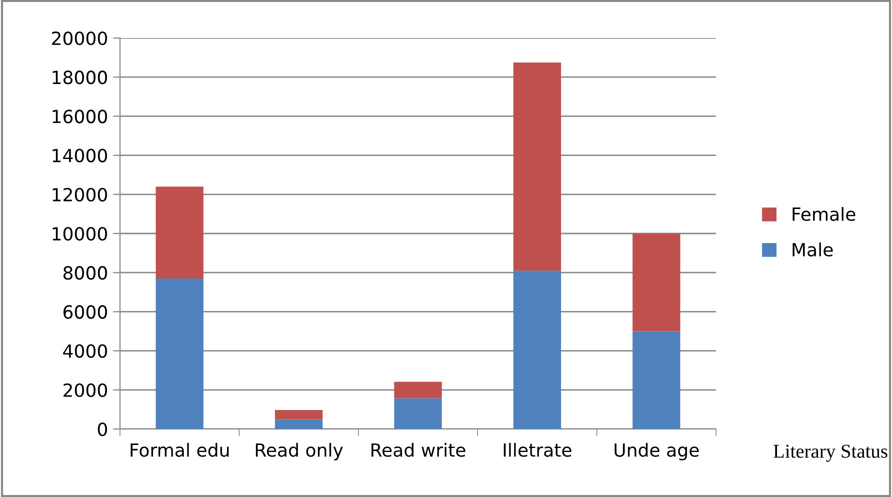 The image size is (892, 497). What do you see at coordinates (79, 38) in the screenshot?
I see `y-tick-label: 20000` at bounding box center [79, 38].